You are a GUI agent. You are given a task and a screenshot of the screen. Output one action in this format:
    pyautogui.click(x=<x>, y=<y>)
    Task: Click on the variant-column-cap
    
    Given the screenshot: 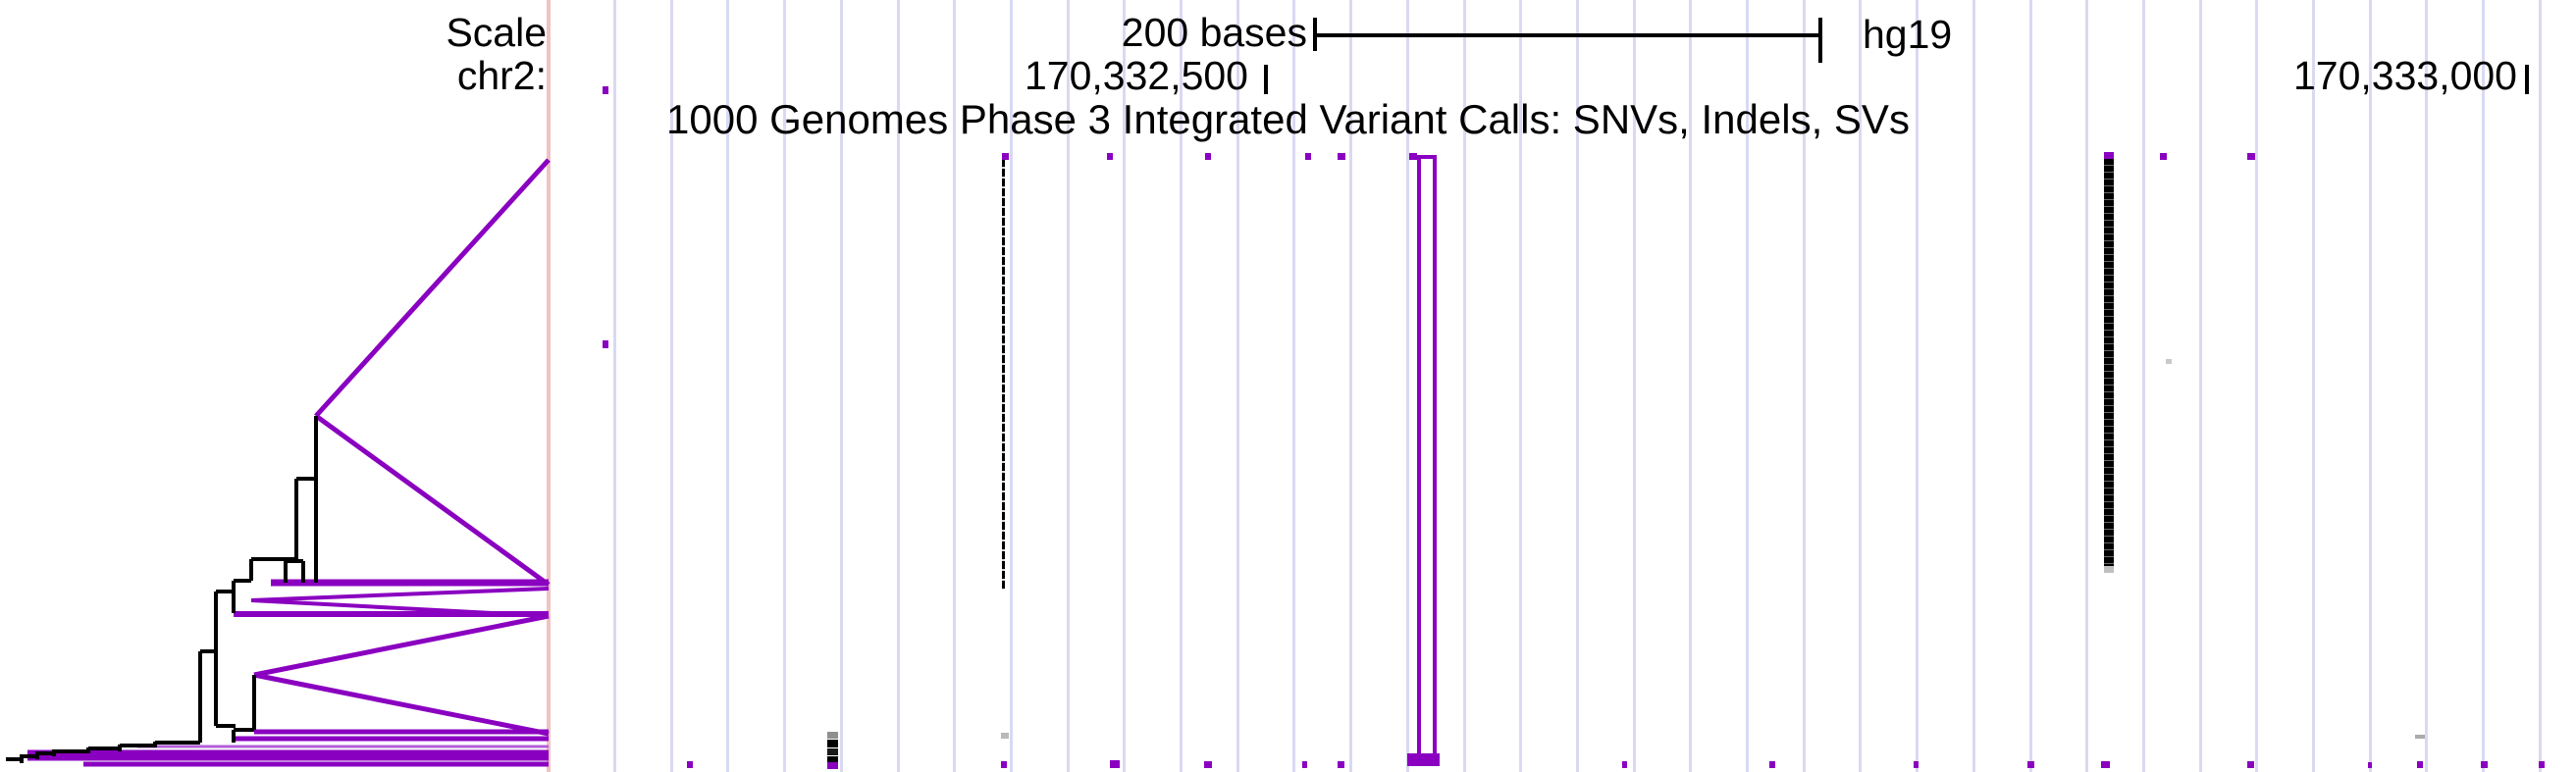 What is the action you would take?
    pyautogui.click(x=2109, y=569)
    